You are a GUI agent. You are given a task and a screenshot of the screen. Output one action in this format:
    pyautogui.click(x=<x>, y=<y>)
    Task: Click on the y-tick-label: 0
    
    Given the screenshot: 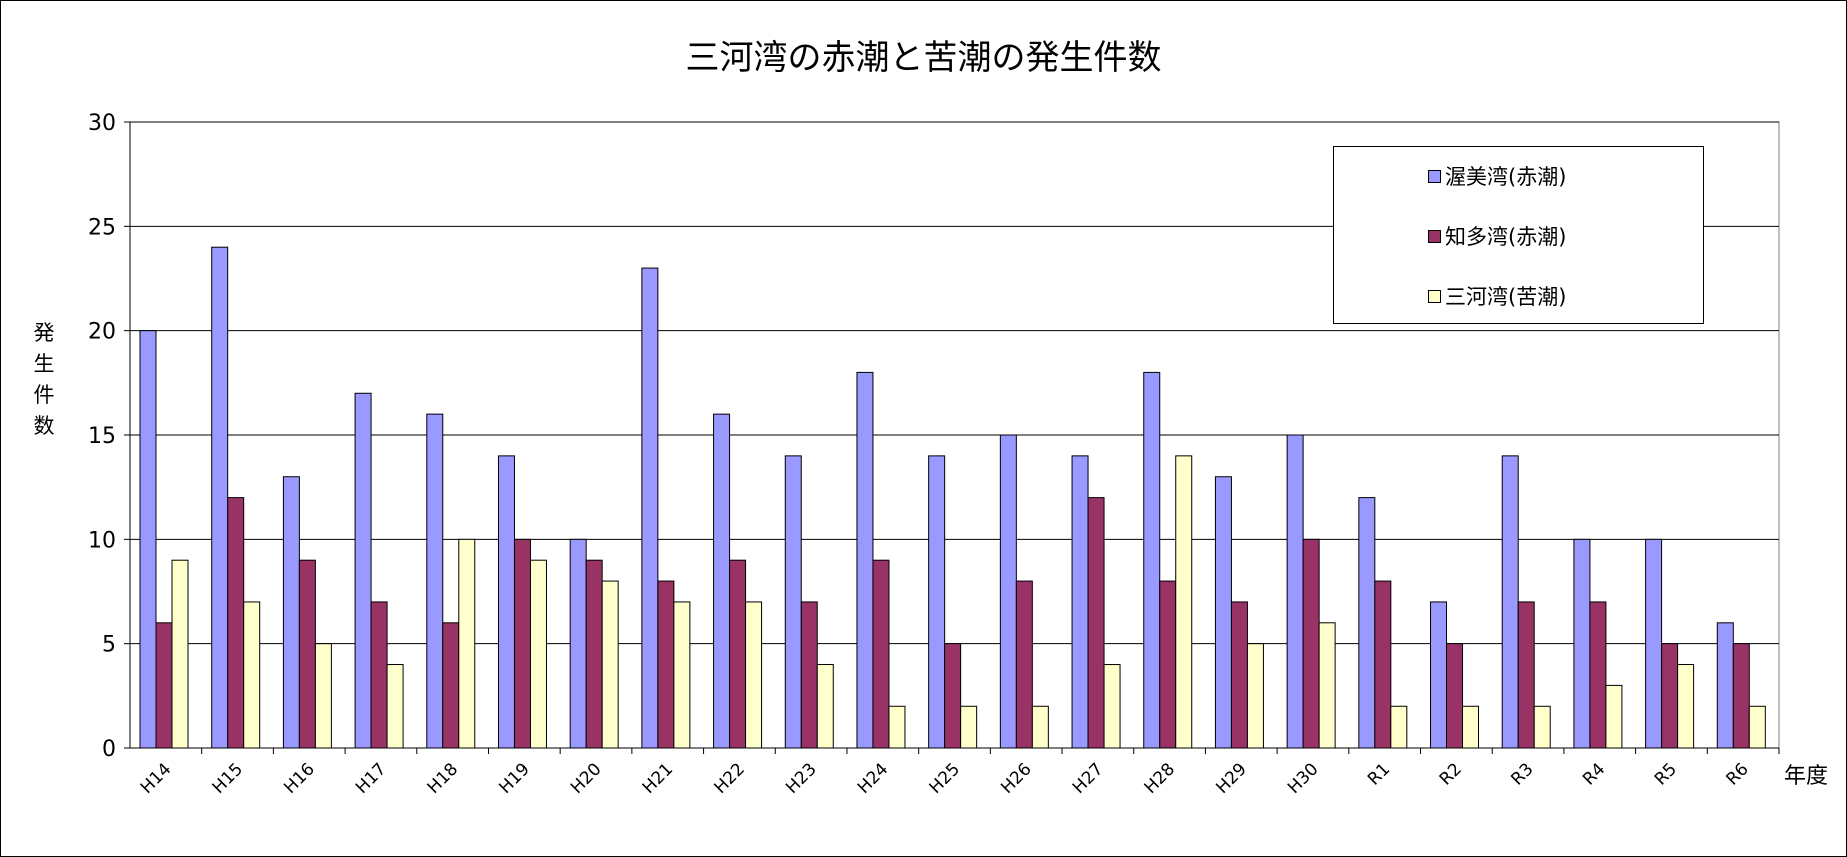 What is the action you would take?
    pyautogui.click(x=109, y=749)
    